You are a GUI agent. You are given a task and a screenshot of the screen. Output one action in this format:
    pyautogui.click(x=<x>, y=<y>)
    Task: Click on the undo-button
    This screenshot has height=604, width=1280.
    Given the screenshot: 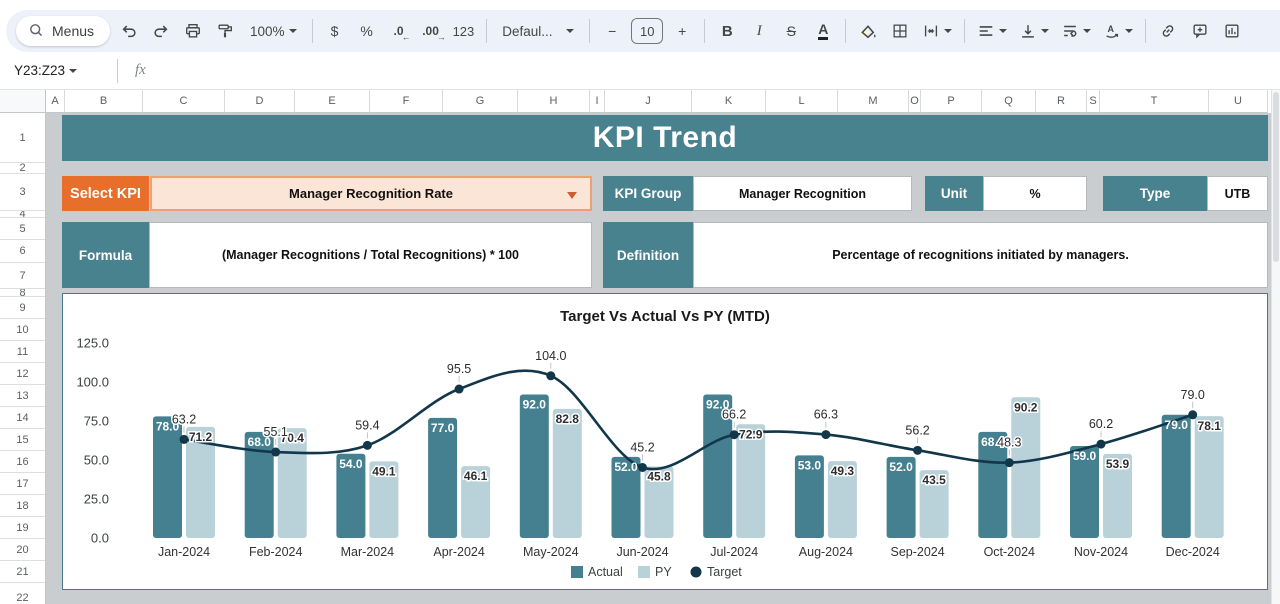 What is the action you would take?
    pyautogui.click(x=129, y=31)
    